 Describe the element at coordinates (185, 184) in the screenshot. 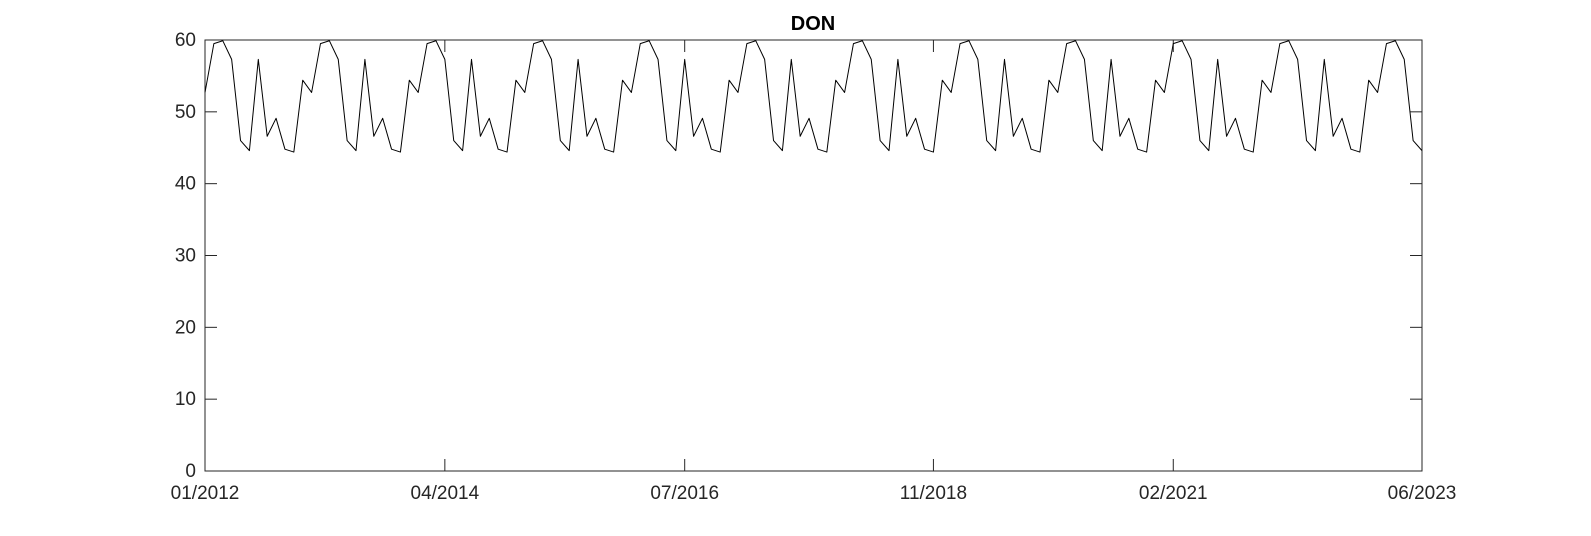

I see `y-tick-label: 40` at that location.